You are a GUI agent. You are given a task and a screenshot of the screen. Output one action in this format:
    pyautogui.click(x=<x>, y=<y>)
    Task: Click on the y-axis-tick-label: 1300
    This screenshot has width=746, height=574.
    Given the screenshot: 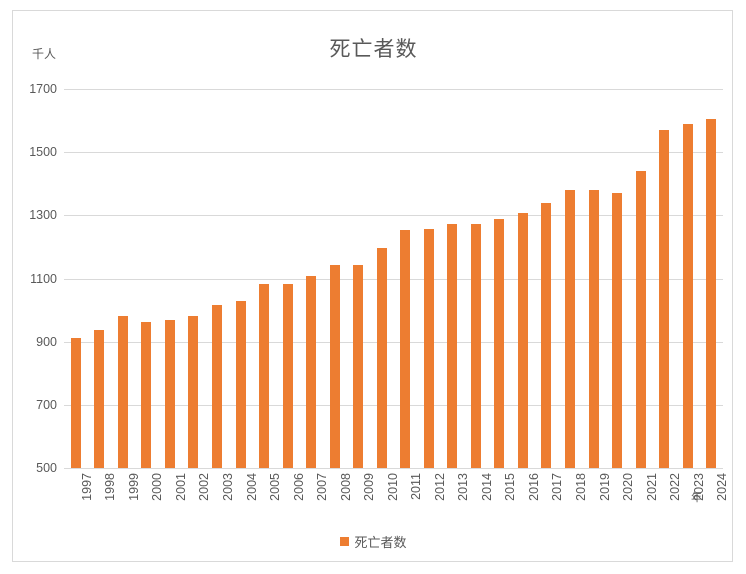 What is the action you would take?
    pyautogui.click(x=43, y=215)
    